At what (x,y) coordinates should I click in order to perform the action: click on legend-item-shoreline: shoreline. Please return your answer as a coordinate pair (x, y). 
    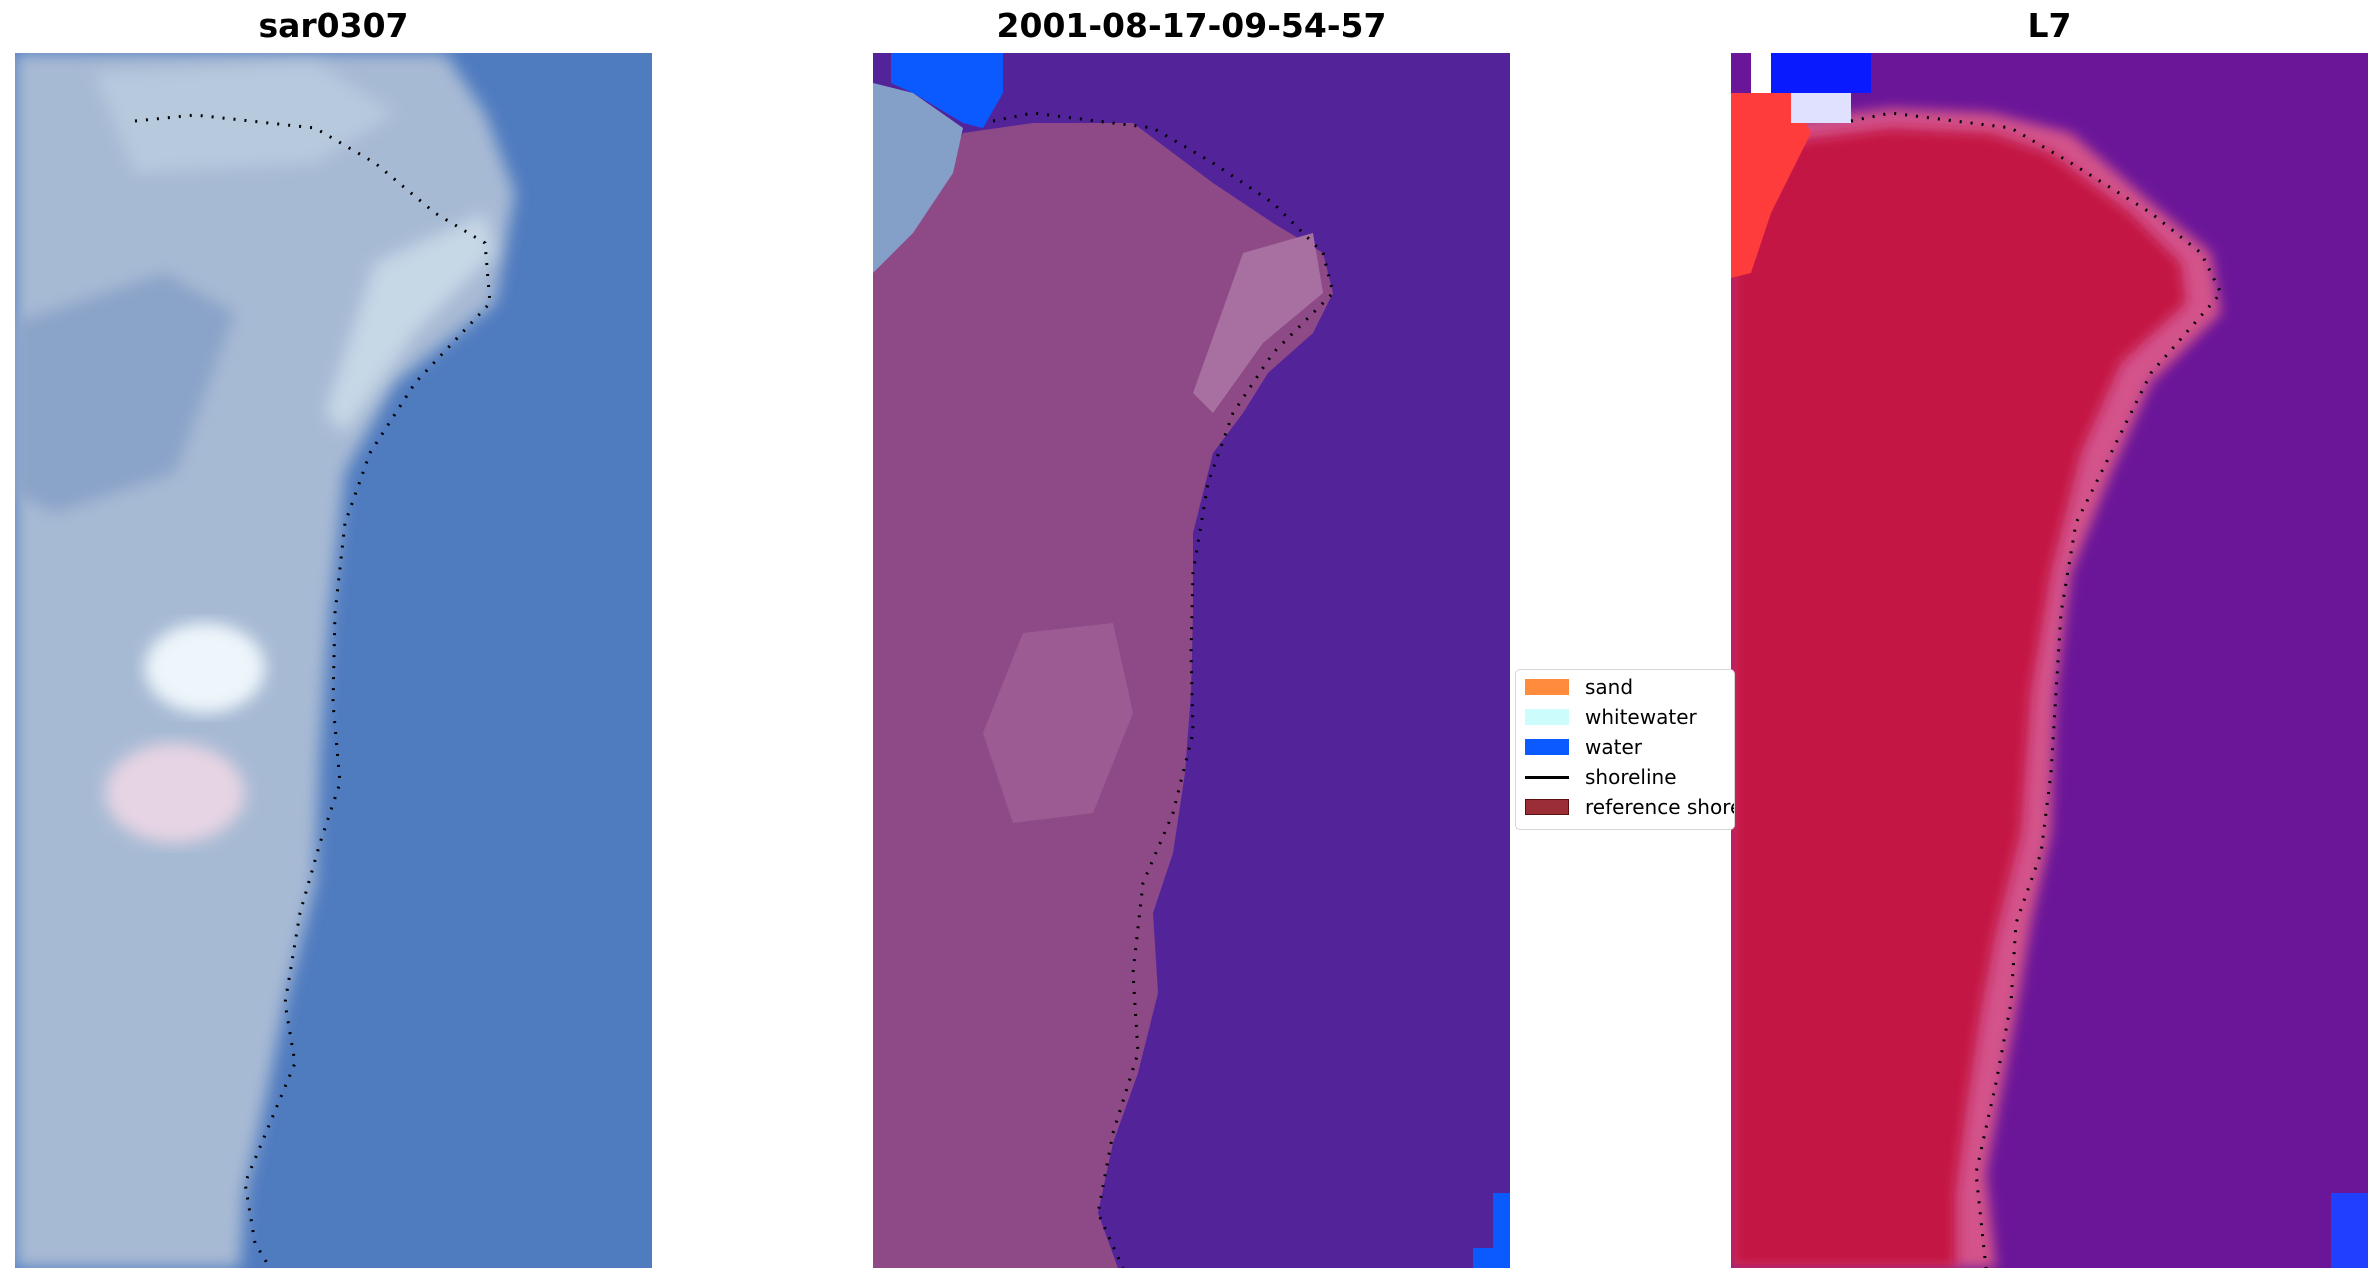
    Looking at the image, I should click on (1601, 777).